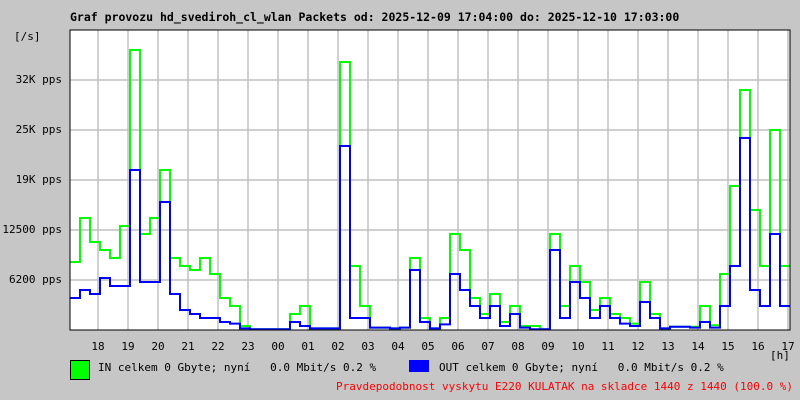  I want to click on x-tick-label: 07, so click(488, 346).